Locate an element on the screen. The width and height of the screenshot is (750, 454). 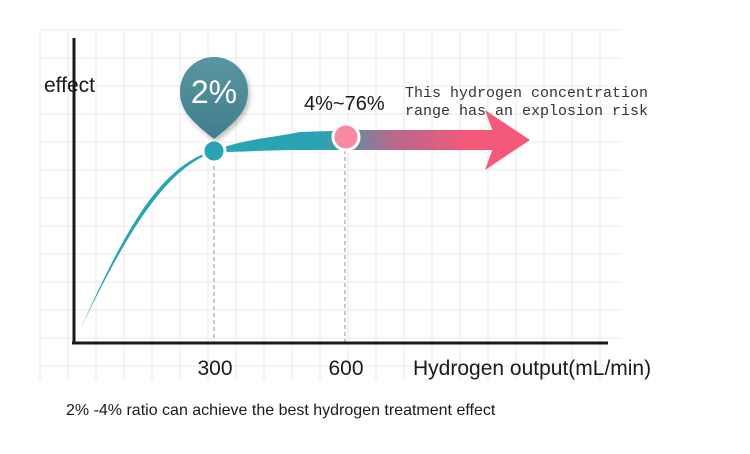
pin-shape is located at coordinates (214, 98).